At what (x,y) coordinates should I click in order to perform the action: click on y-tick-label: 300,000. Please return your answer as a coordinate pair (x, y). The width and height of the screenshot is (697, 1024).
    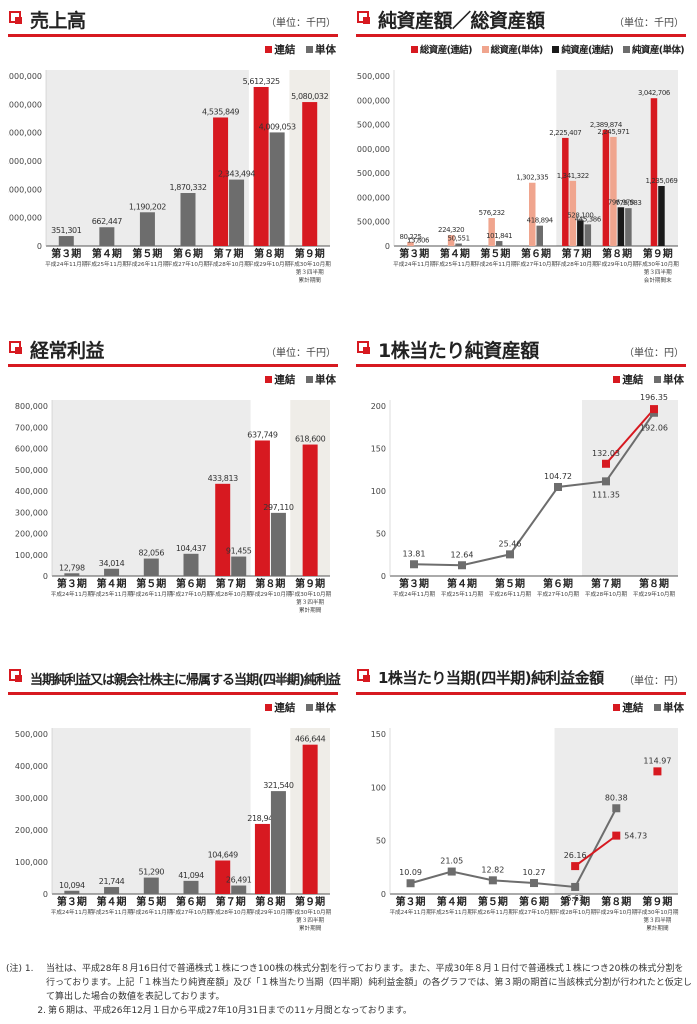
    Looking at the image, I should click on (31, 798).